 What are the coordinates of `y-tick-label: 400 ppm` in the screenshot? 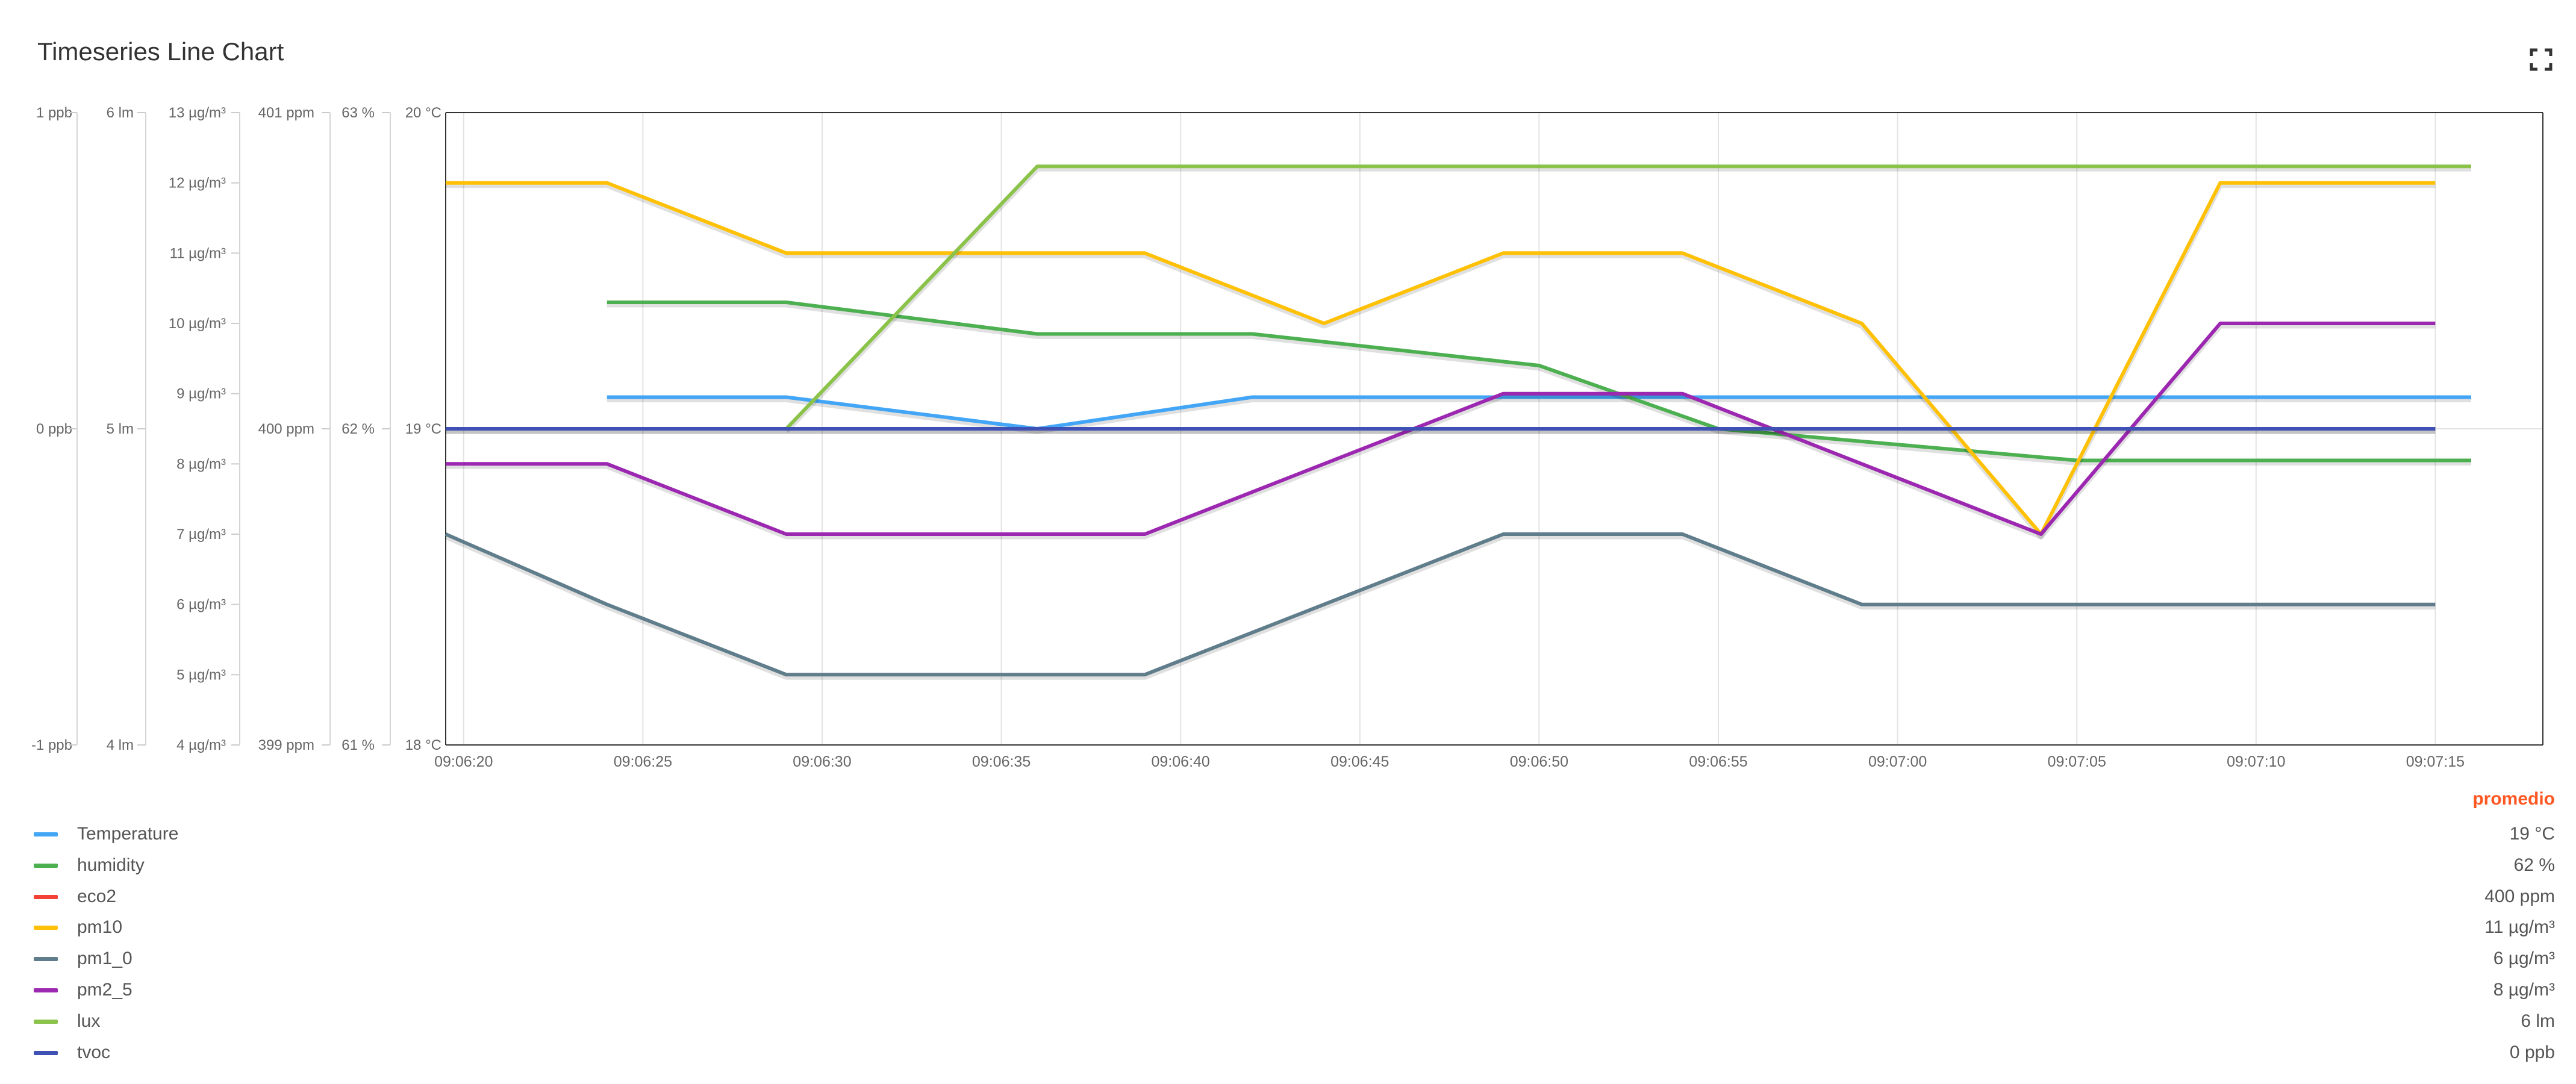 It's located at (286, 429).